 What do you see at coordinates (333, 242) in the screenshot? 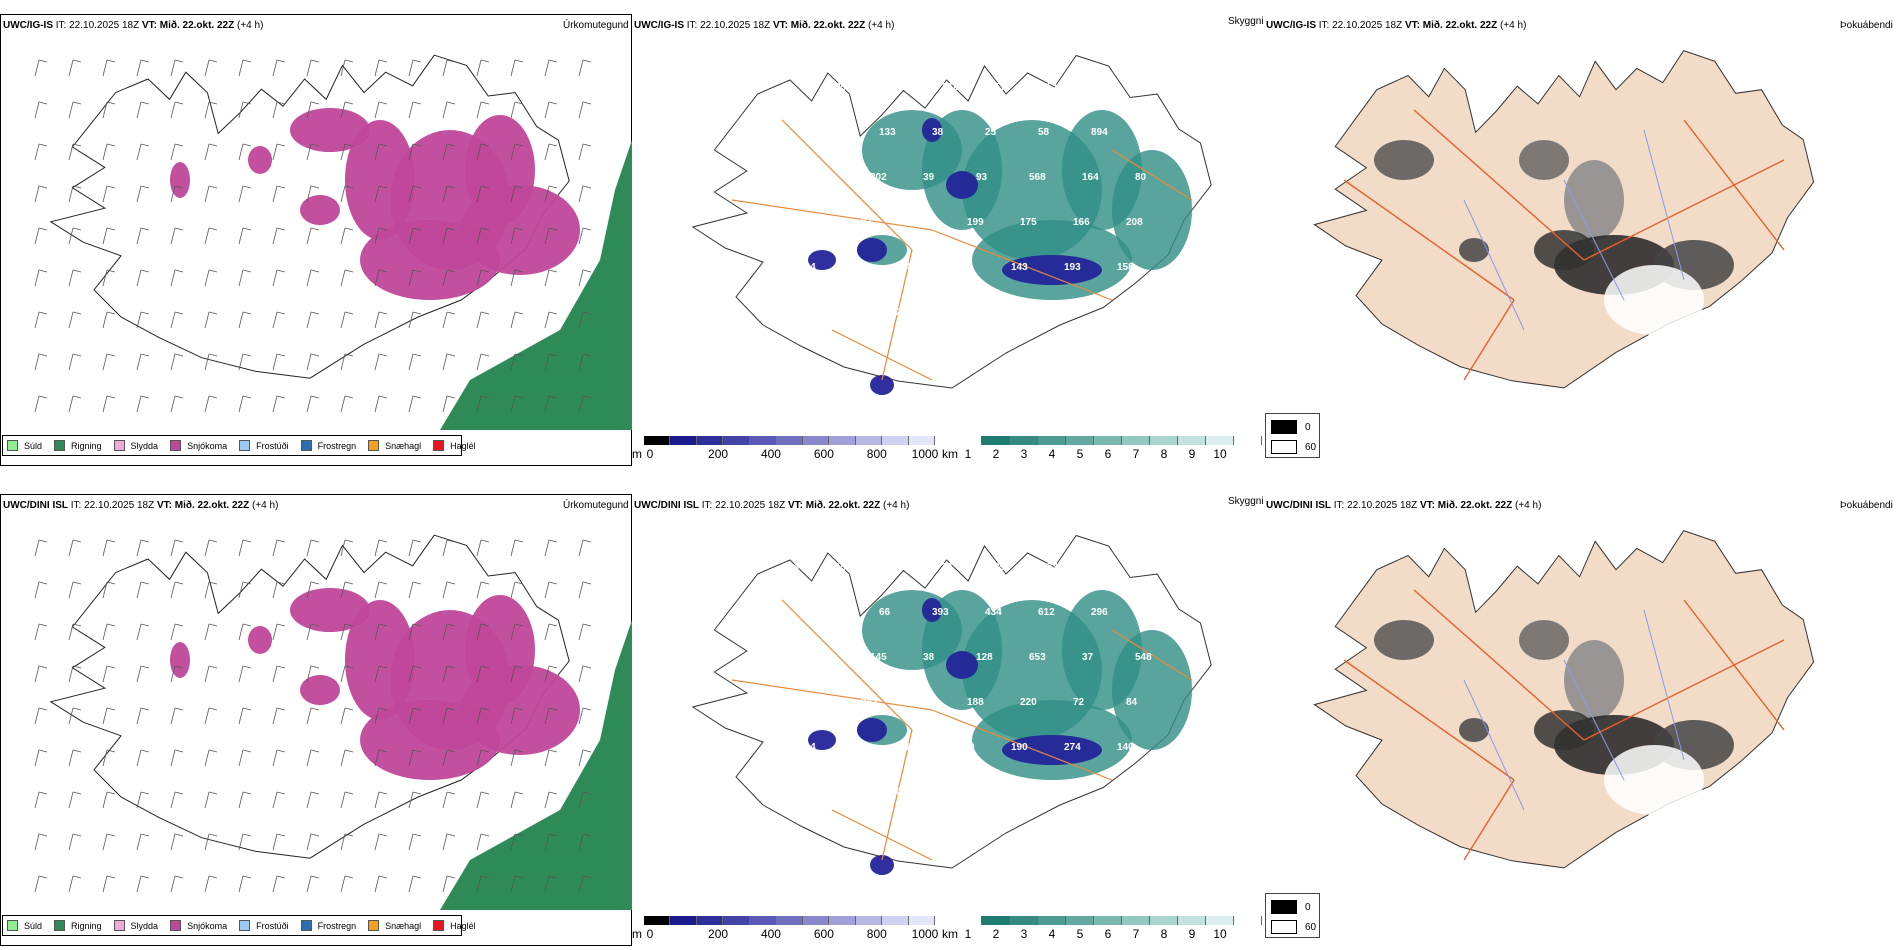
I see `precip-map` at bounding box center [333, 242].